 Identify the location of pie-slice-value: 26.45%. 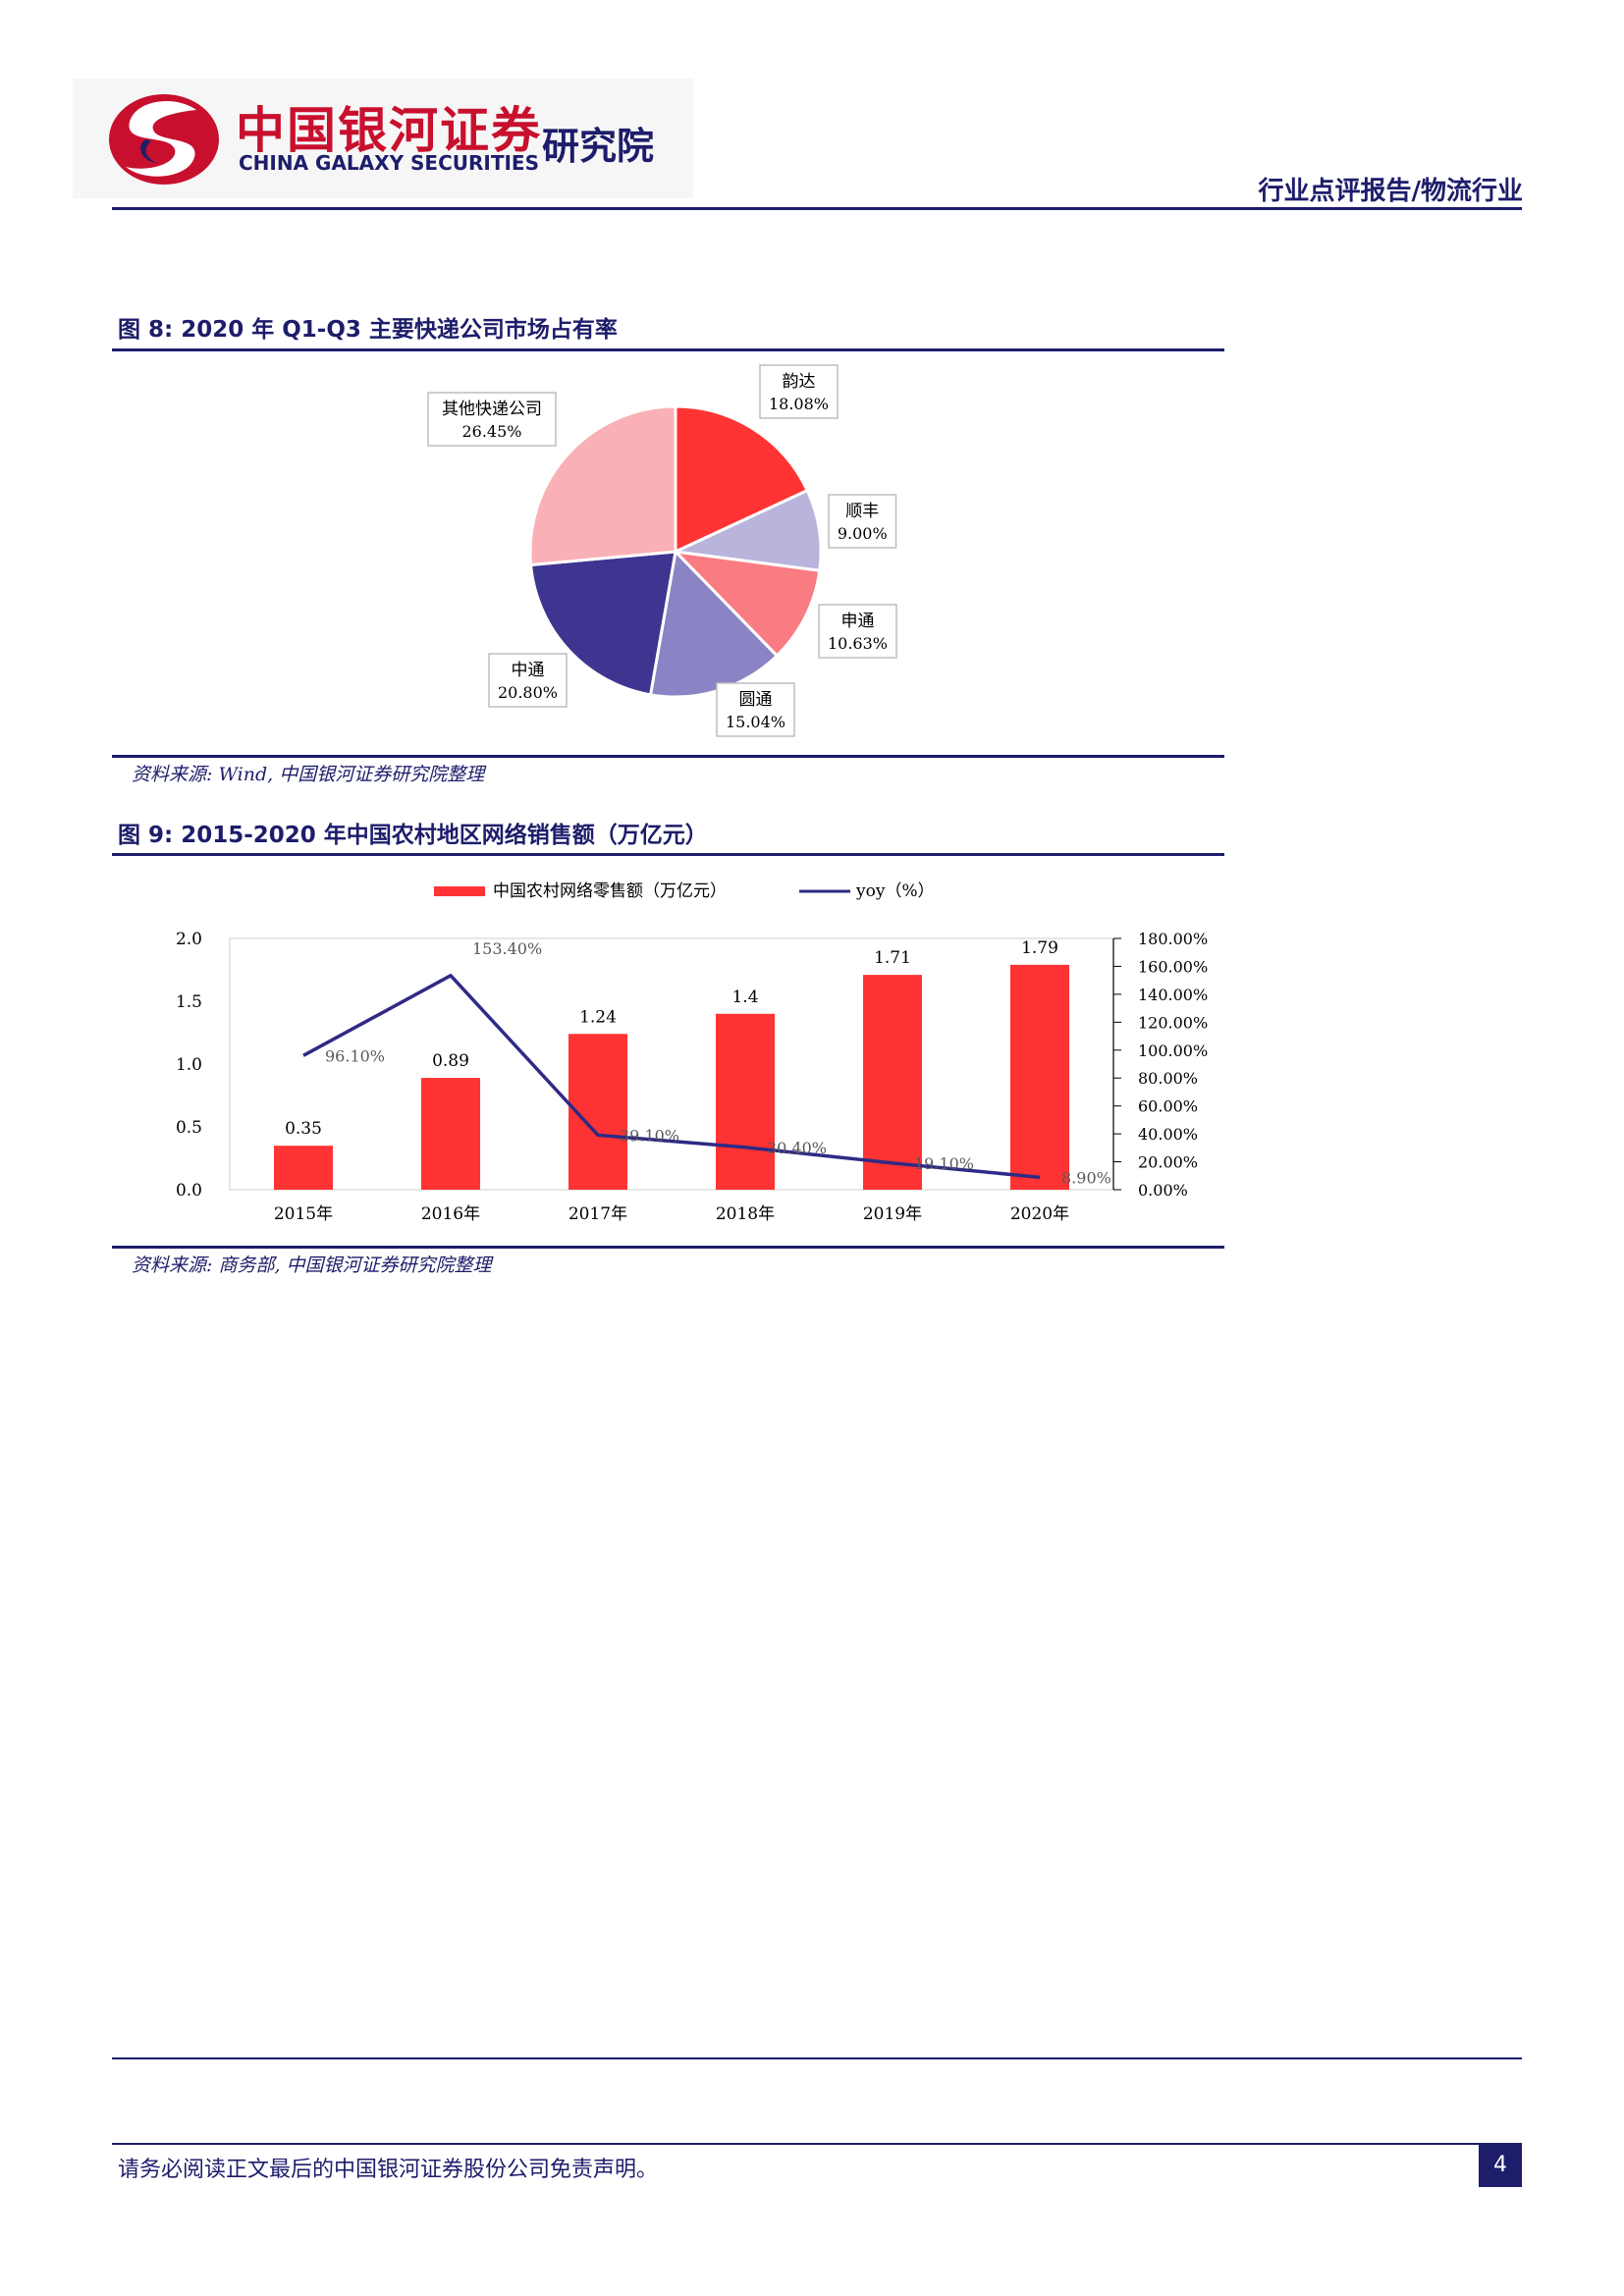
(491, 432).